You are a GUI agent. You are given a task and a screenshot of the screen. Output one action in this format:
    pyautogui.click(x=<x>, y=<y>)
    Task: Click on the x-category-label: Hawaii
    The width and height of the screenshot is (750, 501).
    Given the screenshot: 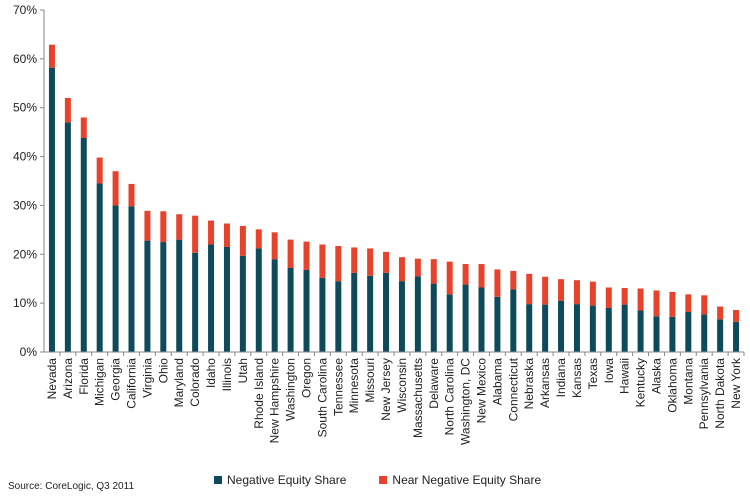 What is the action you would take?
    pyautogui.click(x=625, y=376)
    